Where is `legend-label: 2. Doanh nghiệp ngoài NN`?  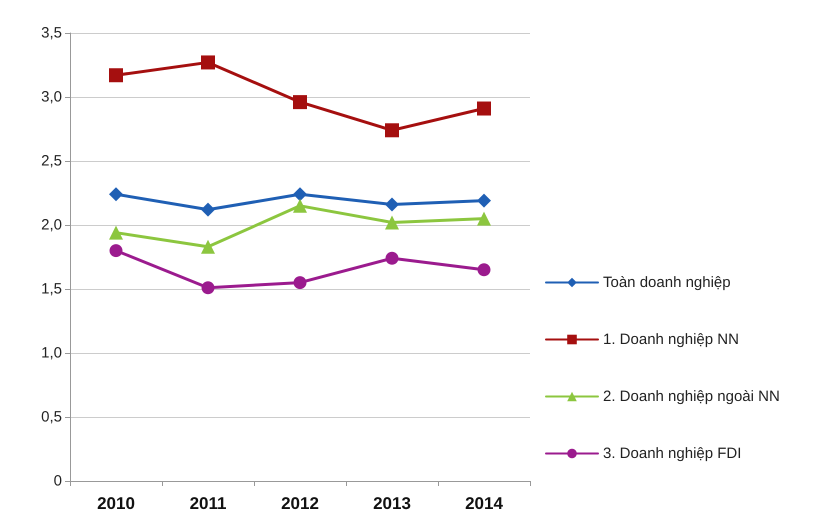 legend-label: 2. Doanh nghiệp ngoài NN is located at coordinates (691, 396).